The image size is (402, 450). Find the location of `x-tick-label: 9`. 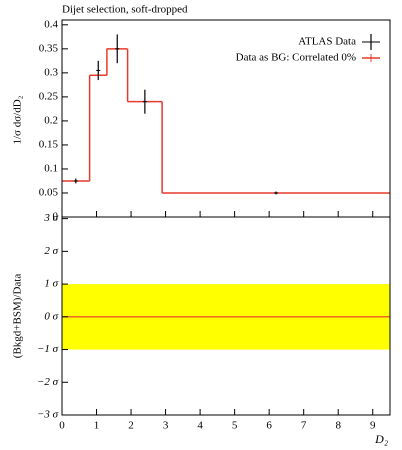

x-tick-label: 9 is located at coordinates (373, 426).